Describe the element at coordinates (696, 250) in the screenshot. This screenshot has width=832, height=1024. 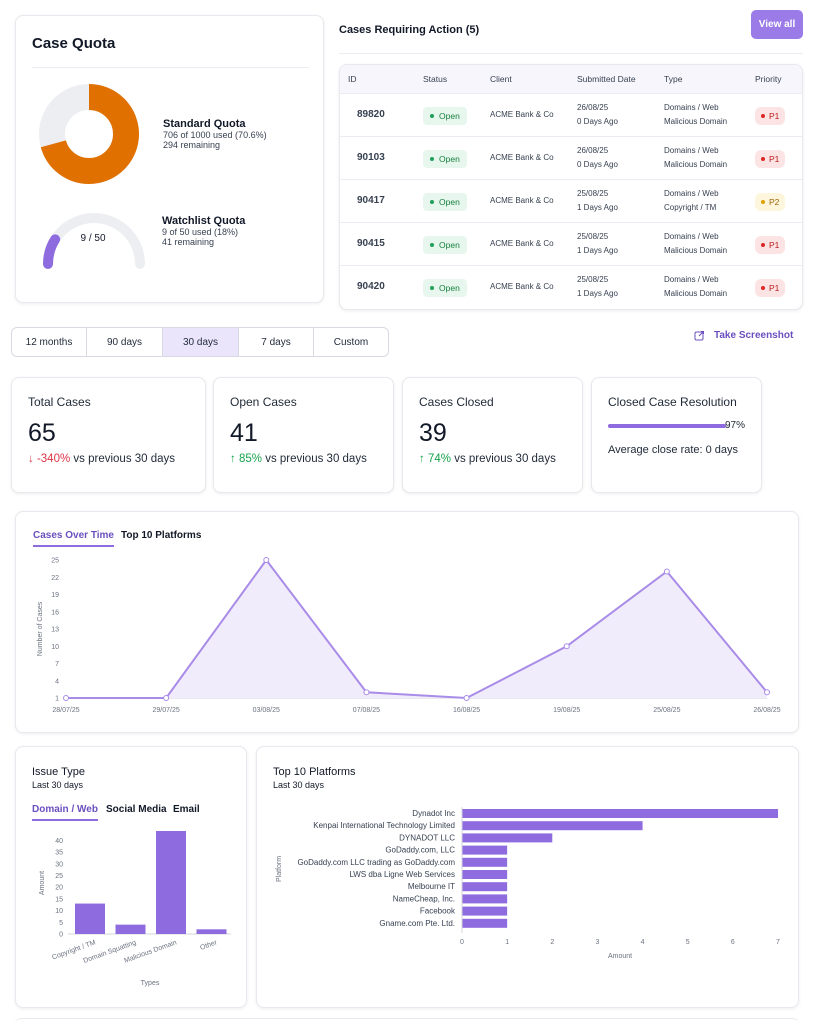
I see `type-subcategory: Malicious Domain` at that location.